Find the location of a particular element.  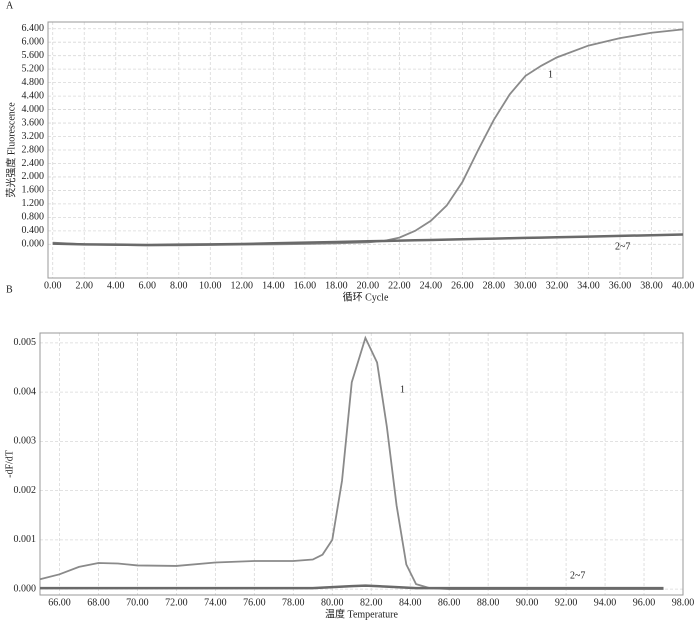

x-tick-label: 10.00 is located at coordinates (210, 285).